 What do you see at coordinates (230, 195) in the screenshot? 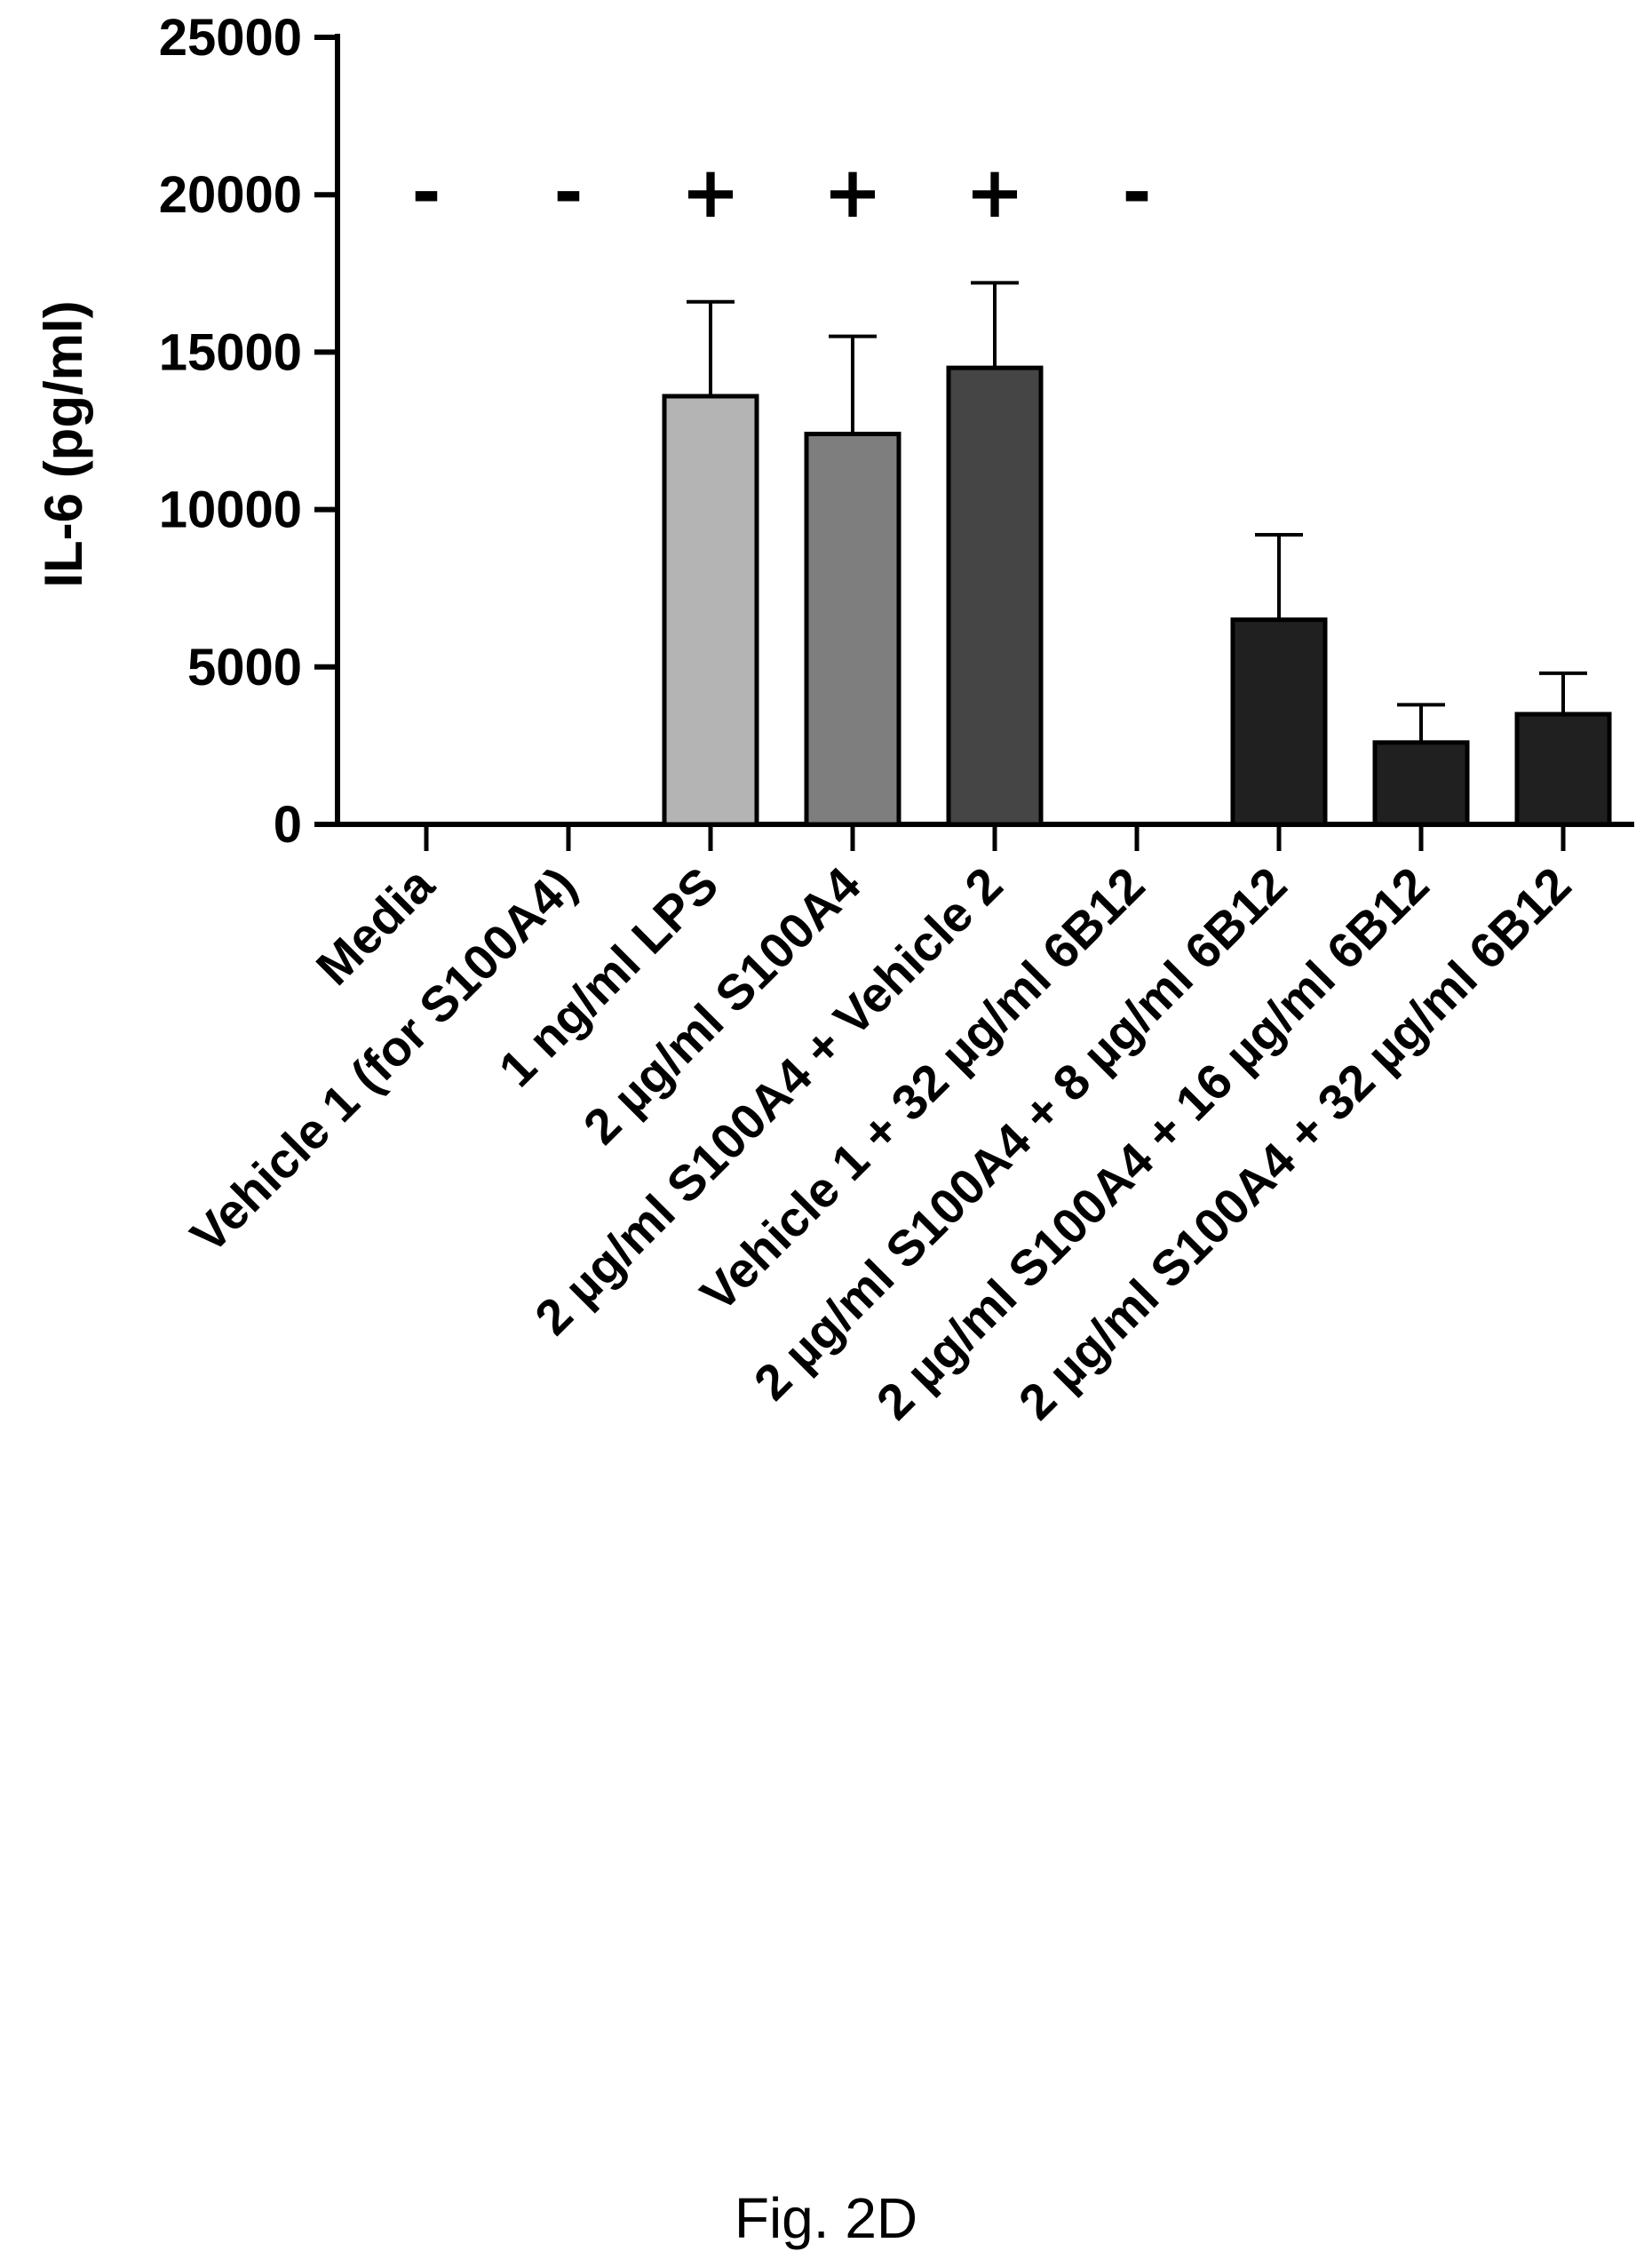
I see `y-tick-label: 20000` at bounding box center [230, 195].